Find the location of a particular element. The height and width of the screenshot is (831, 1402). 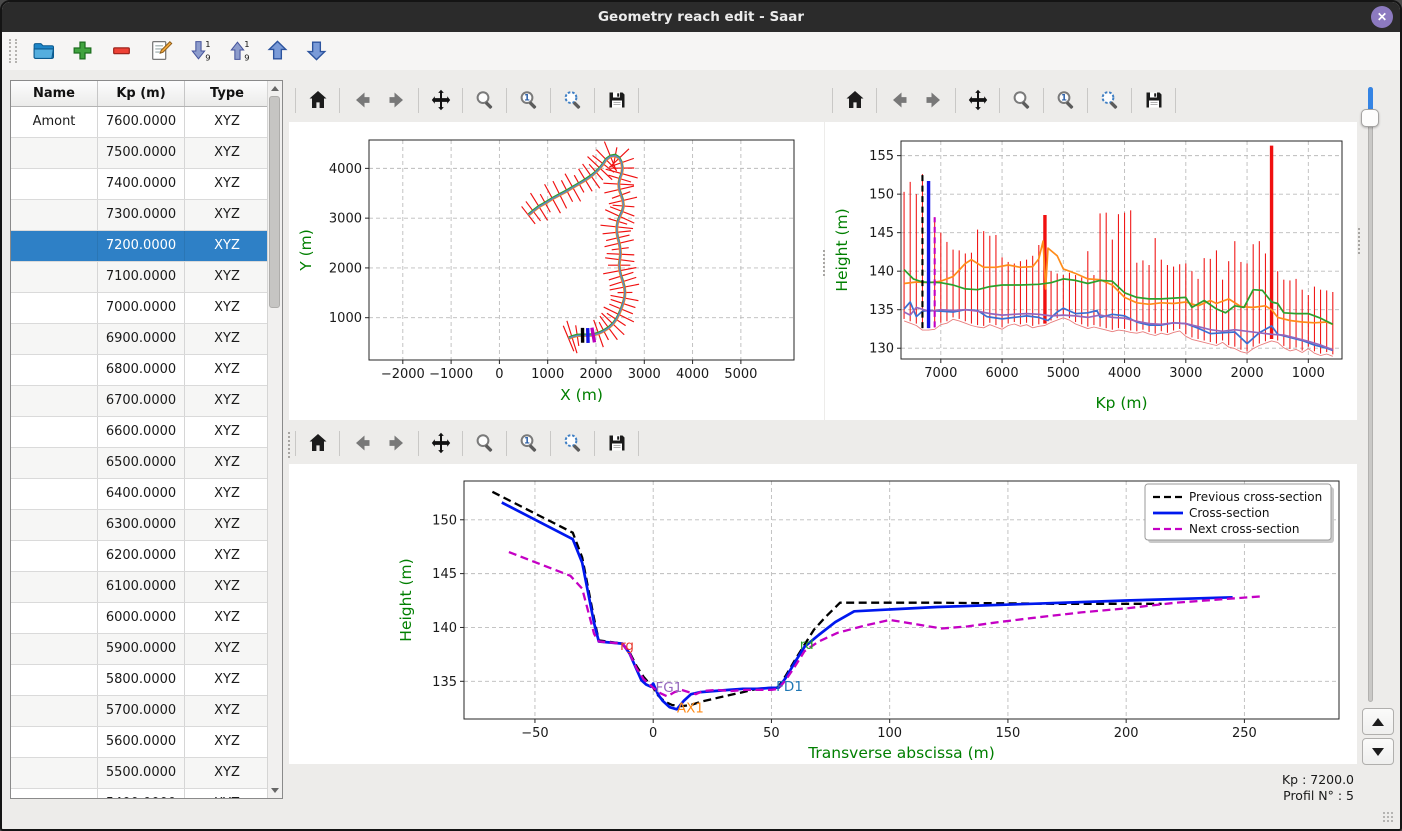

table-row: 7000.0000 XYZ is located at coordinates (146, 308).